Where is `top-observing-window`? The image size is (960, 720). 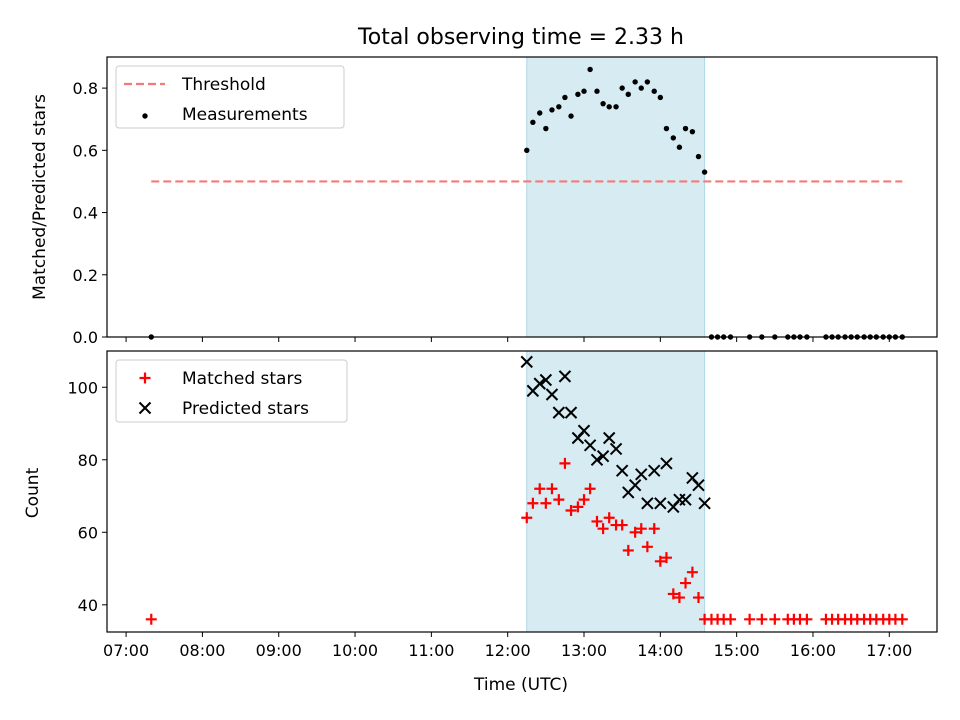
top-observing-window is located at coordinates (616, 197).